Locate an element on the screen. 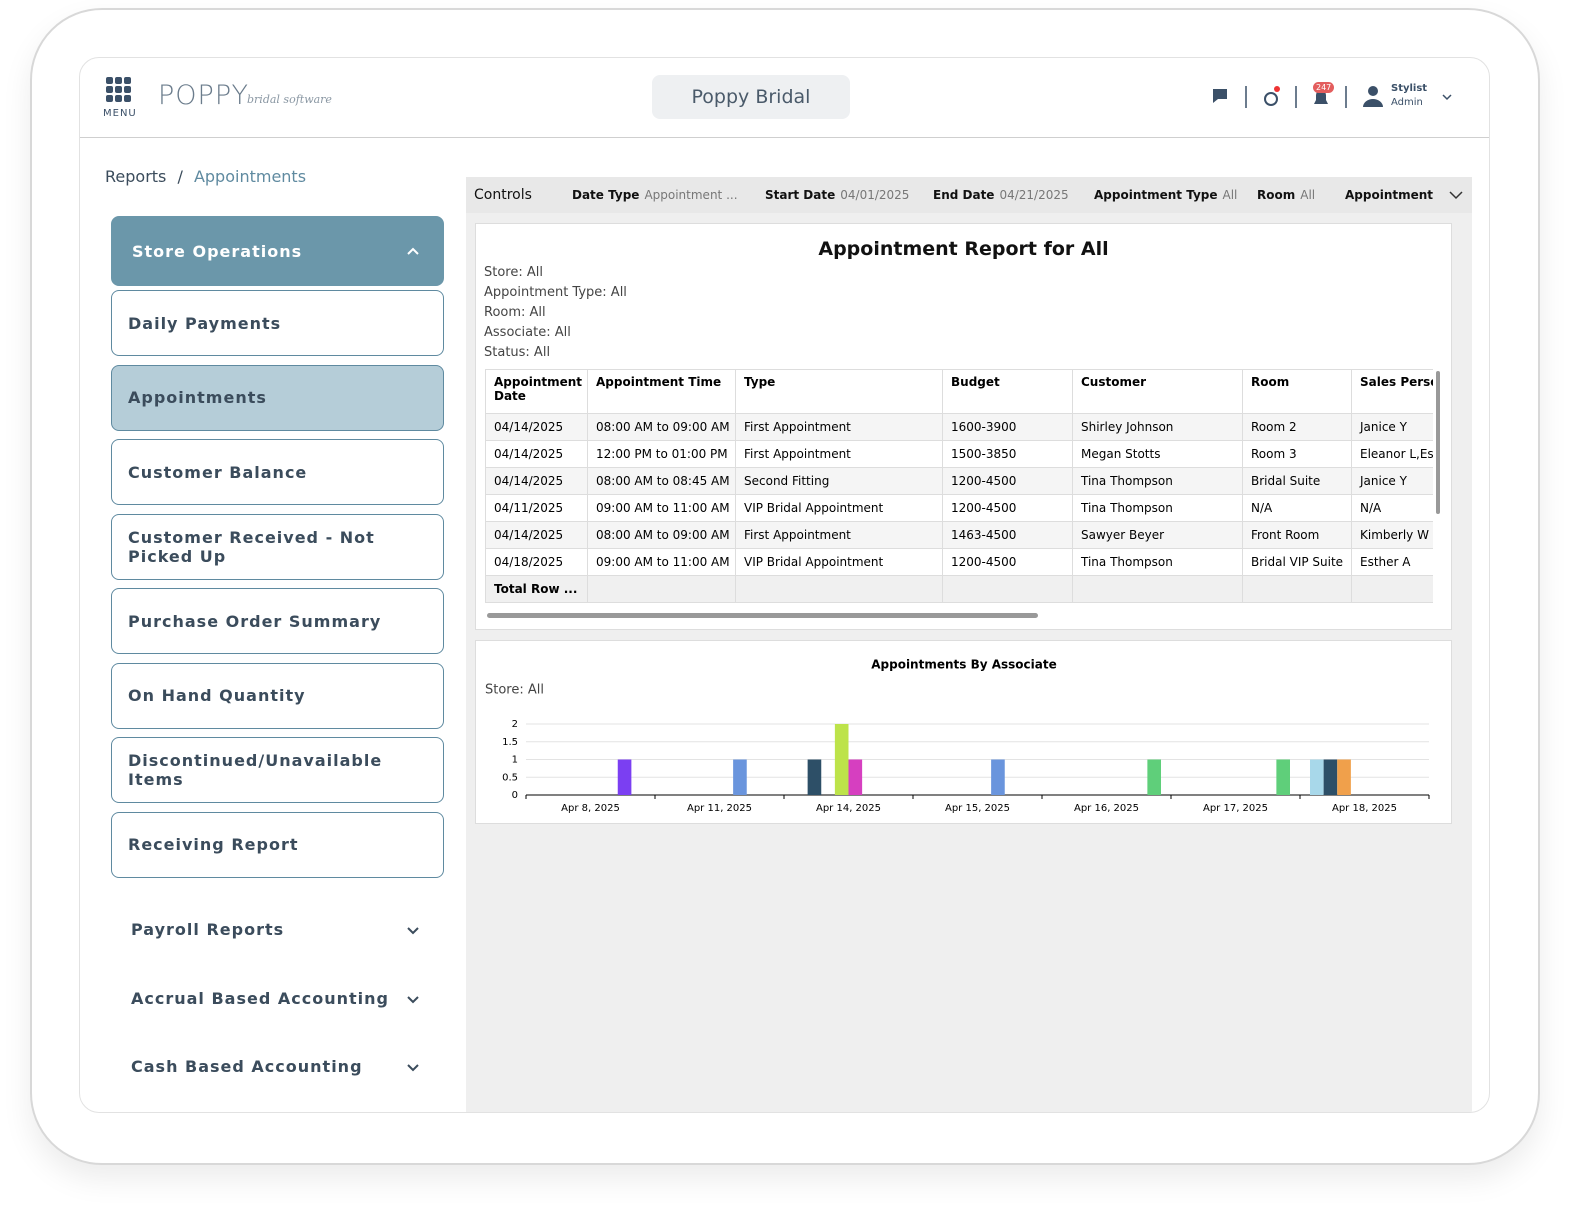  filter-label: Room is located at coordinates (1276, 195).